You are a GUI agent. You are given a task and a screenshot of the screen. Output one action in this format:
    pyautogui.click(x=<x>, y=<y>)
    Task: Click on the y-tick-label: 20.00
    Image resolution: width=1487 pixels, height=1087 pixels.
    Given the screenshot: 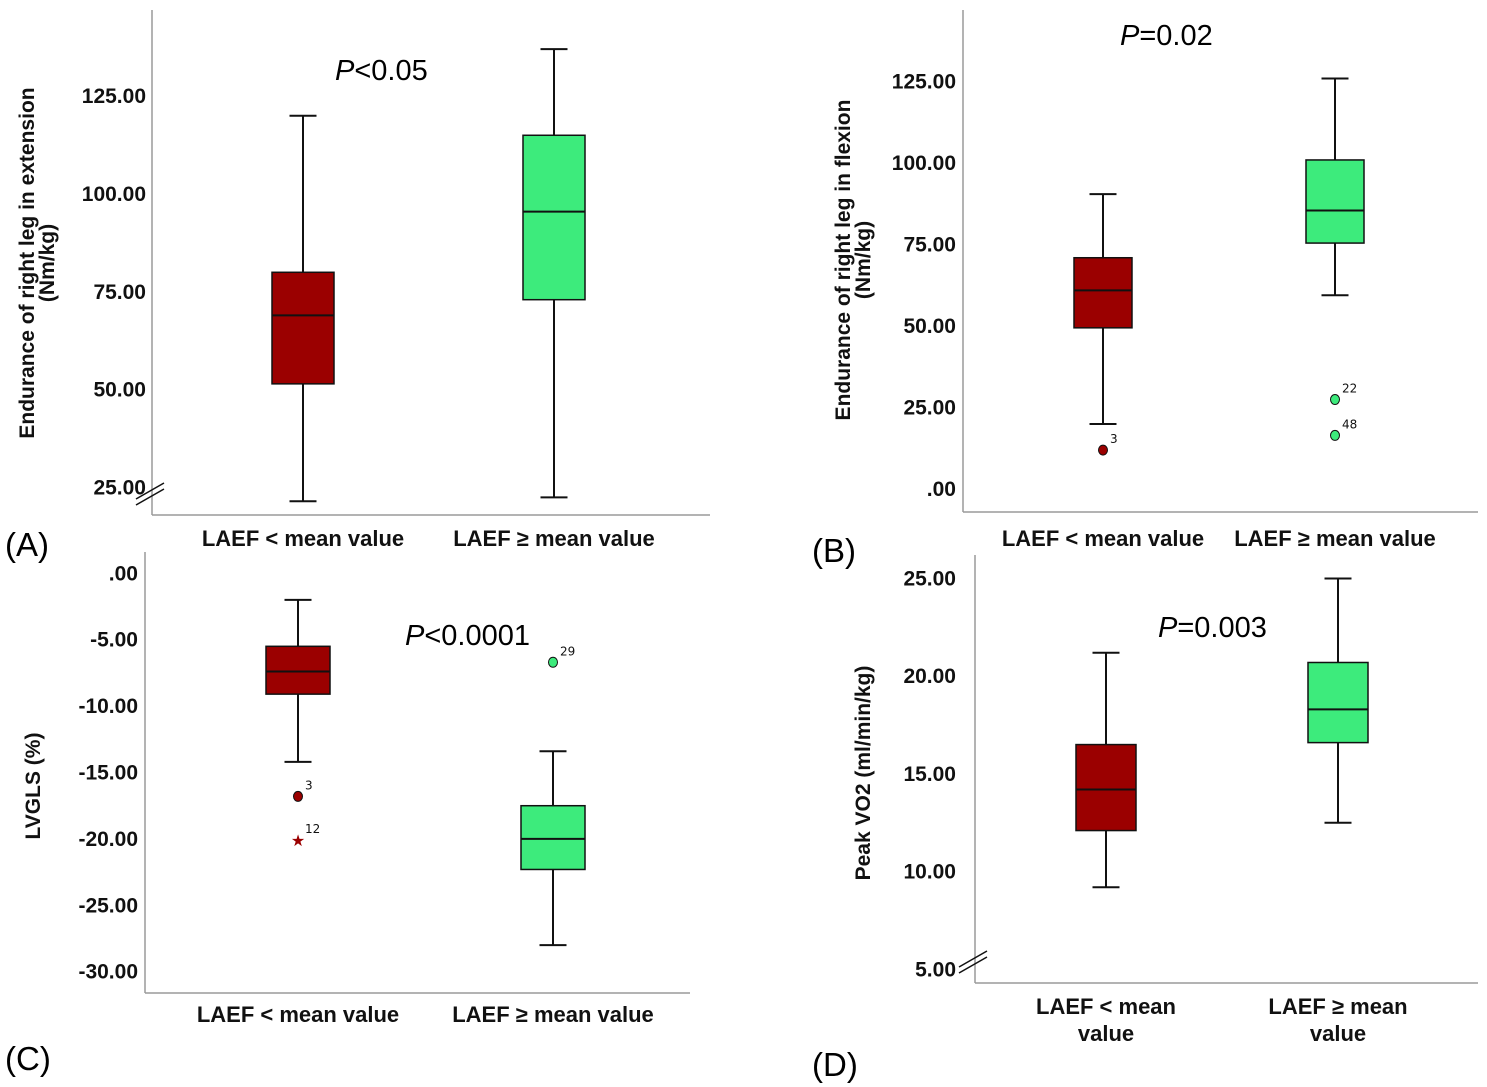 What is the action you would take?
    pyautogui.click(x=929, y=676)
    